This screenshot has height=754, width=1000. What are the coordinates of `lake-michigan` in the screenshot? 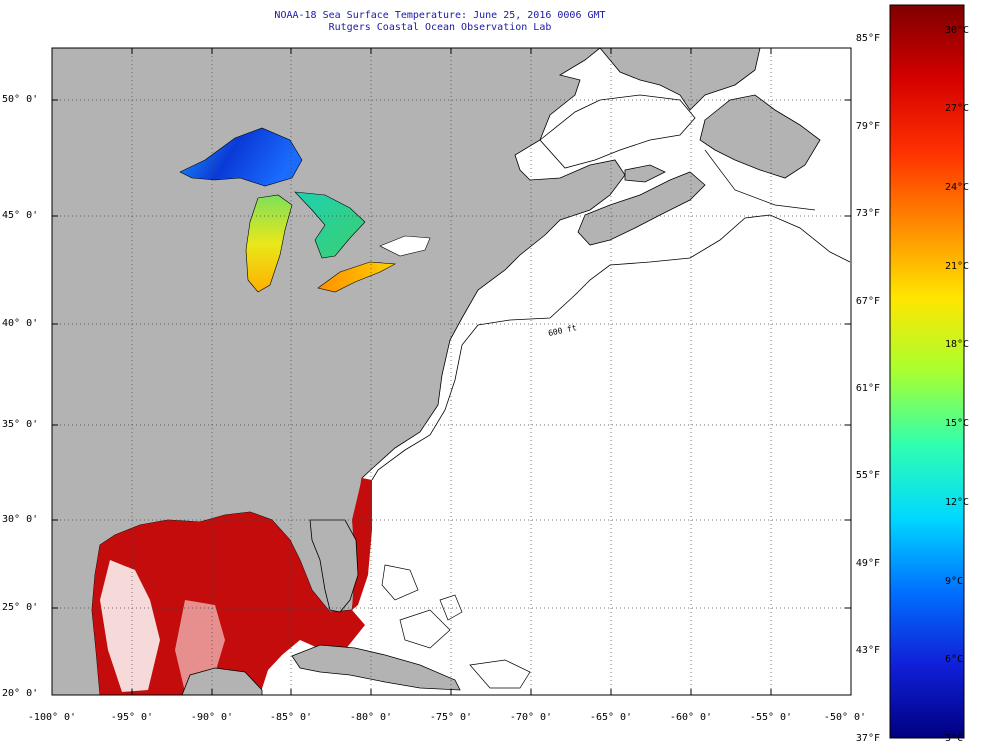 It's located at (269, 243).